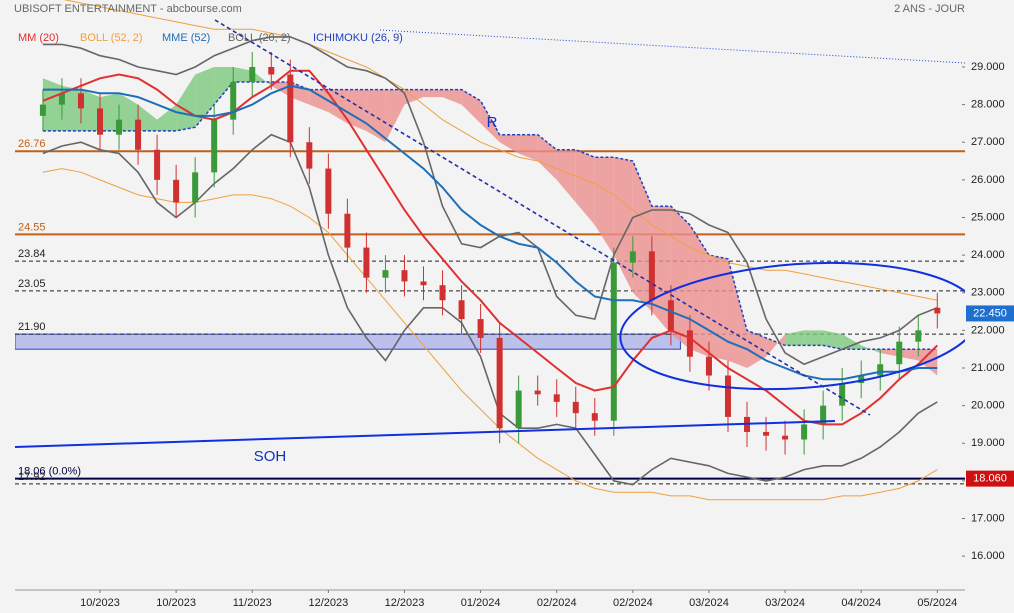 The height and width of the screenshot is (613, 1014). What do you see at coordinates (988, 406) in the screenshot?
I see `y-tick-label: 20.000` at bounding box center [988, 406].